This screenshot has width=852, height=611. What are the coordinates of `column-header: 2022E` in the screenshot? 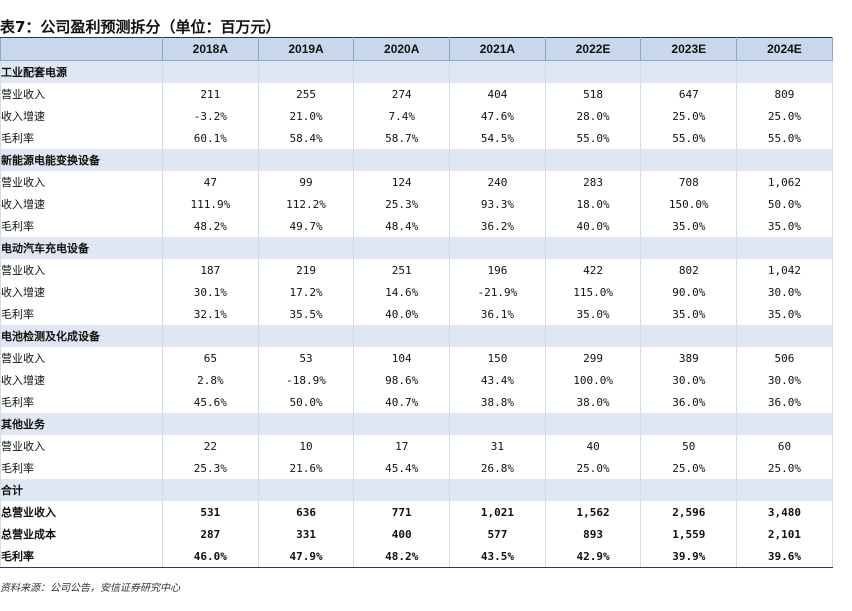 It's located at (593, 49).